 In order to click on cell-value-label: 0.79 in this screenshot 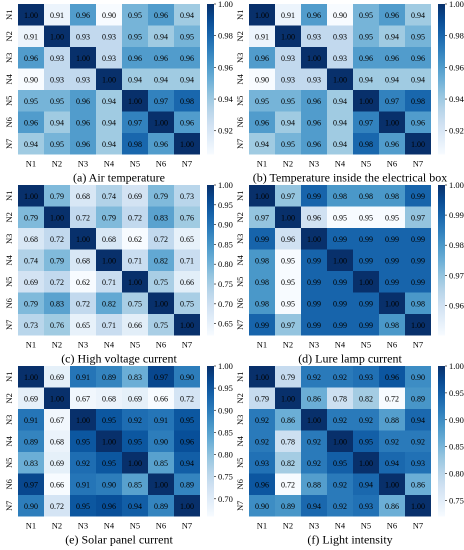, I will do `click(288, 377)`.